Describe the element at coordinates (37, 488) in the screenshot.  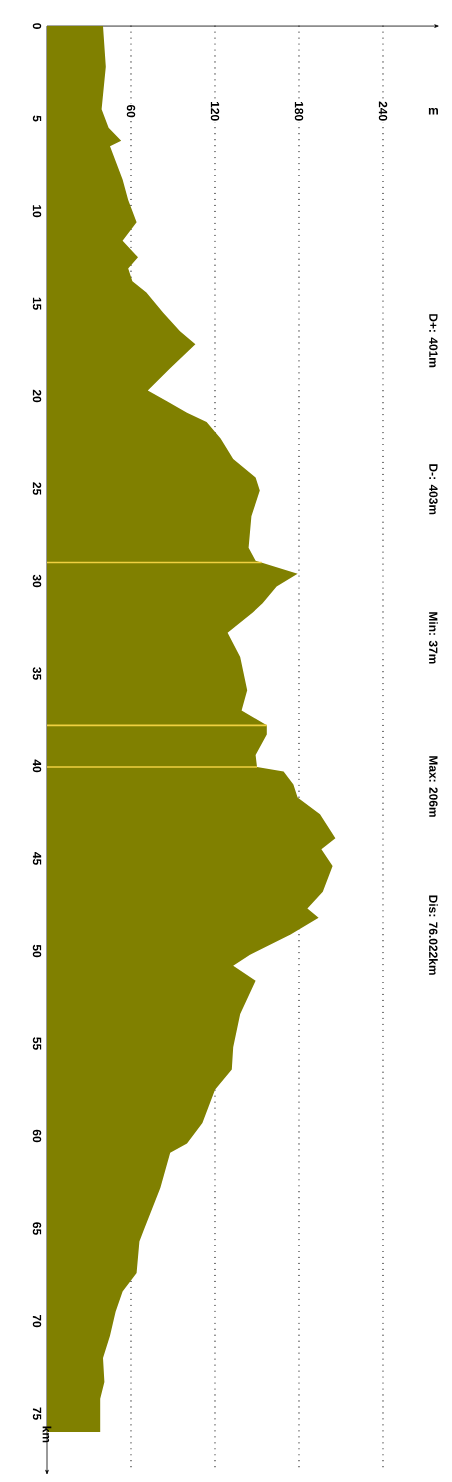
I see `y-tick-label: 25` at that location.